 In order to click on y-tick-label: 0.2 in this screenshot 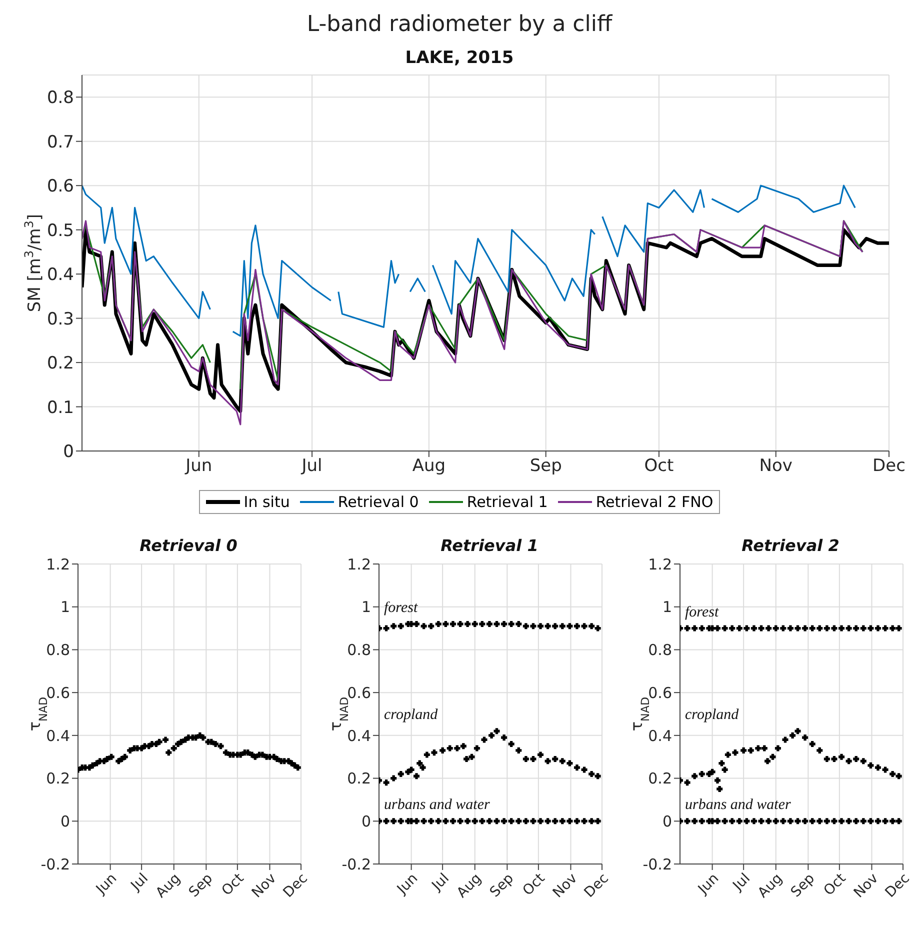, I will do `click(660, 779)`.